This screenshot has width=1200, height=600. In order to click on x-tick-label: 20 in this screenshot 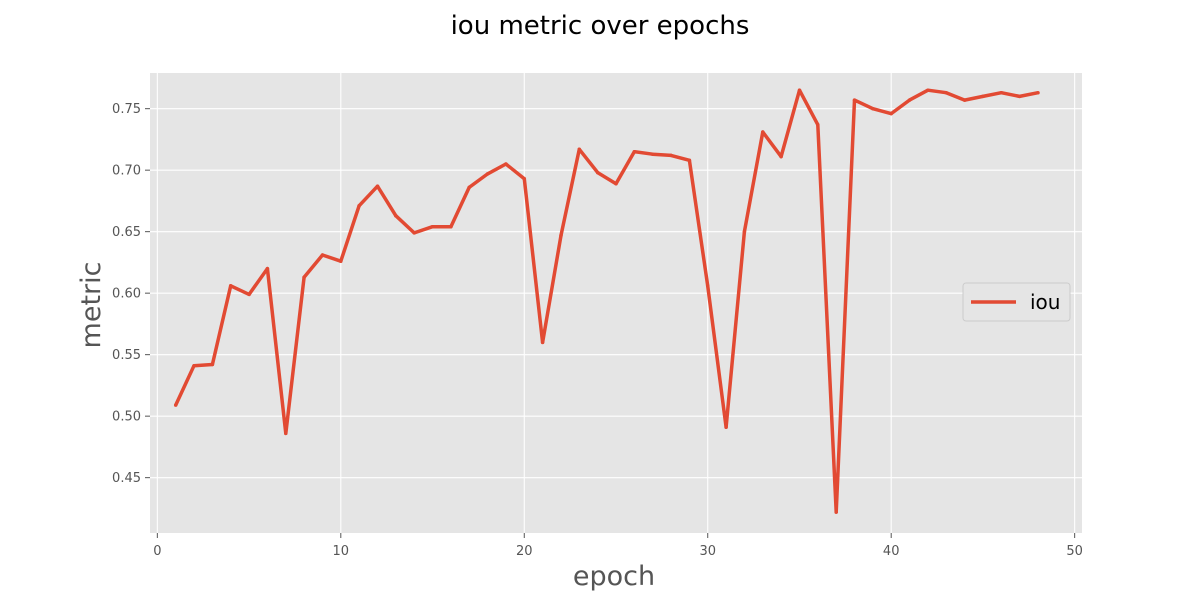, I will do `click(524, 551)`.